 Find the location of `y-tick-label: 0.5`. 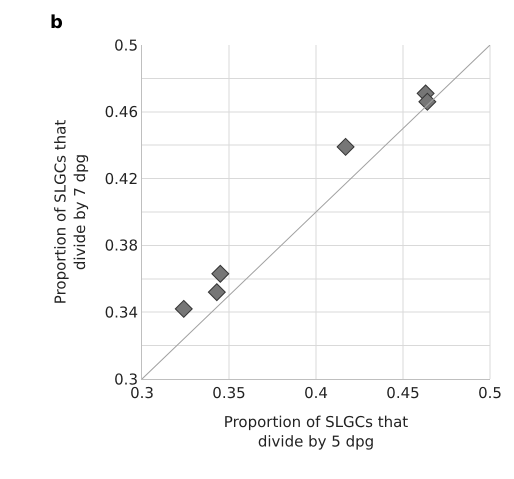

y-tick-label: 0.5 is located at coordinates (126, 45).